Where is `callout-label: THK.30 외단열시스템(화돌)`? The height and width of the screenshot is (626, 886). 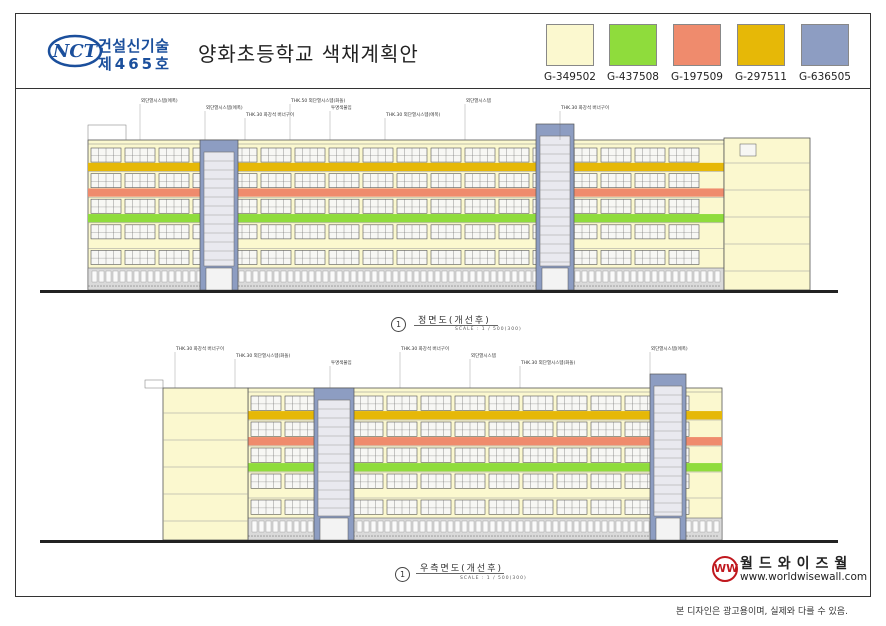
callout-label: THK.30 외단열시스템(화돌) is located at coordinates (263, 355).